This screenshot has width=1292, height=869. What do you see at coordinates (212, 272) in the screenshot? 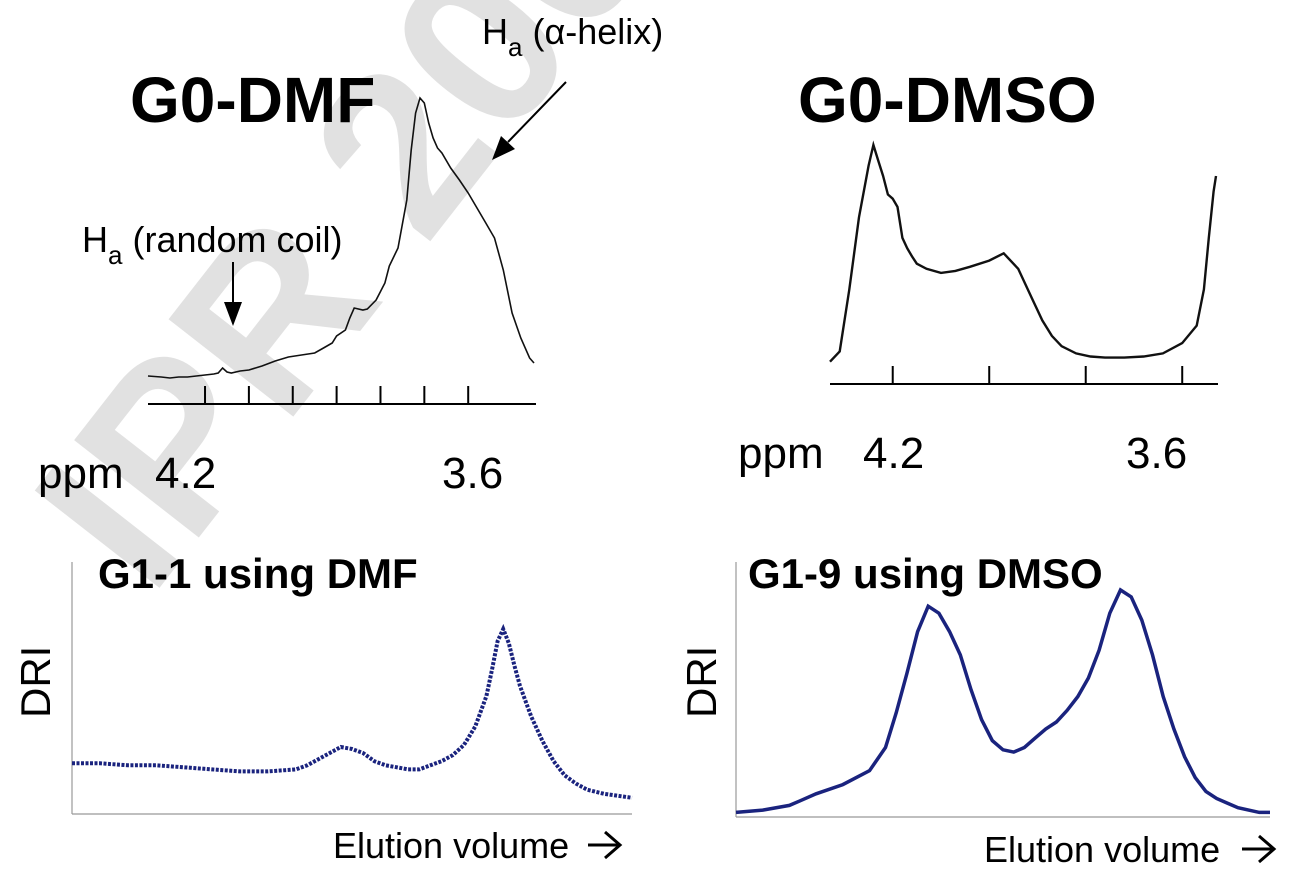
I see `annotation-random-coil: Ha (random coil)` at bounding box center [212, 272].